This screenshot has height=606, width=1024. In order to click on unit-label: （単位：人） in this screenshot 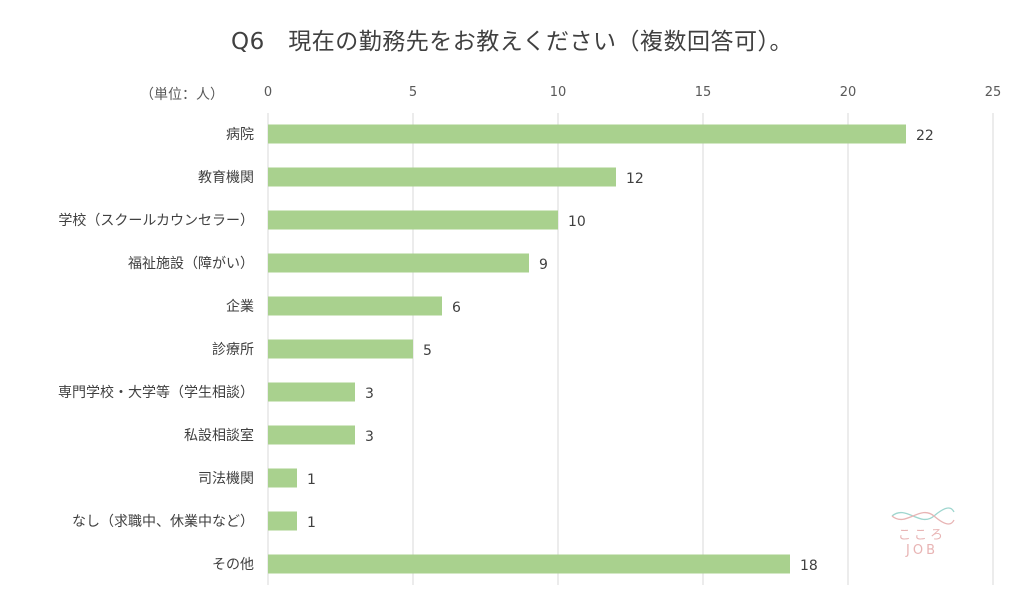, I will do `click(182, 95)`.